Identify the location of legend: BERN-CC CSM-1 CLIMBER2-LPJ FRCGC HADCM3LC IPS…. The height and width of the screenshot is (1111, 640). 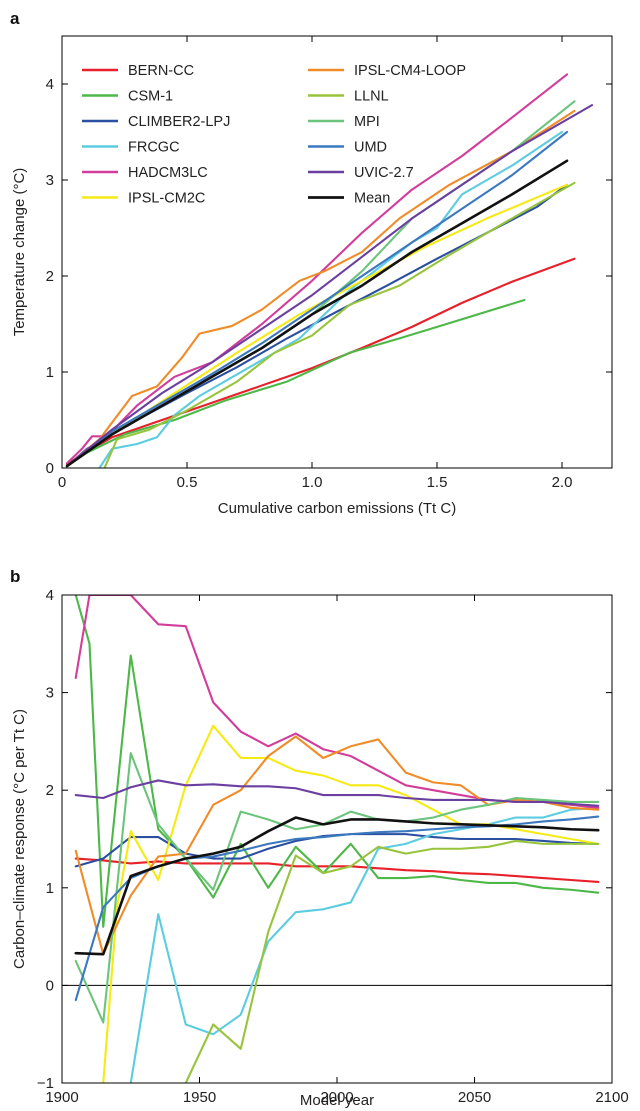
(274, 135).